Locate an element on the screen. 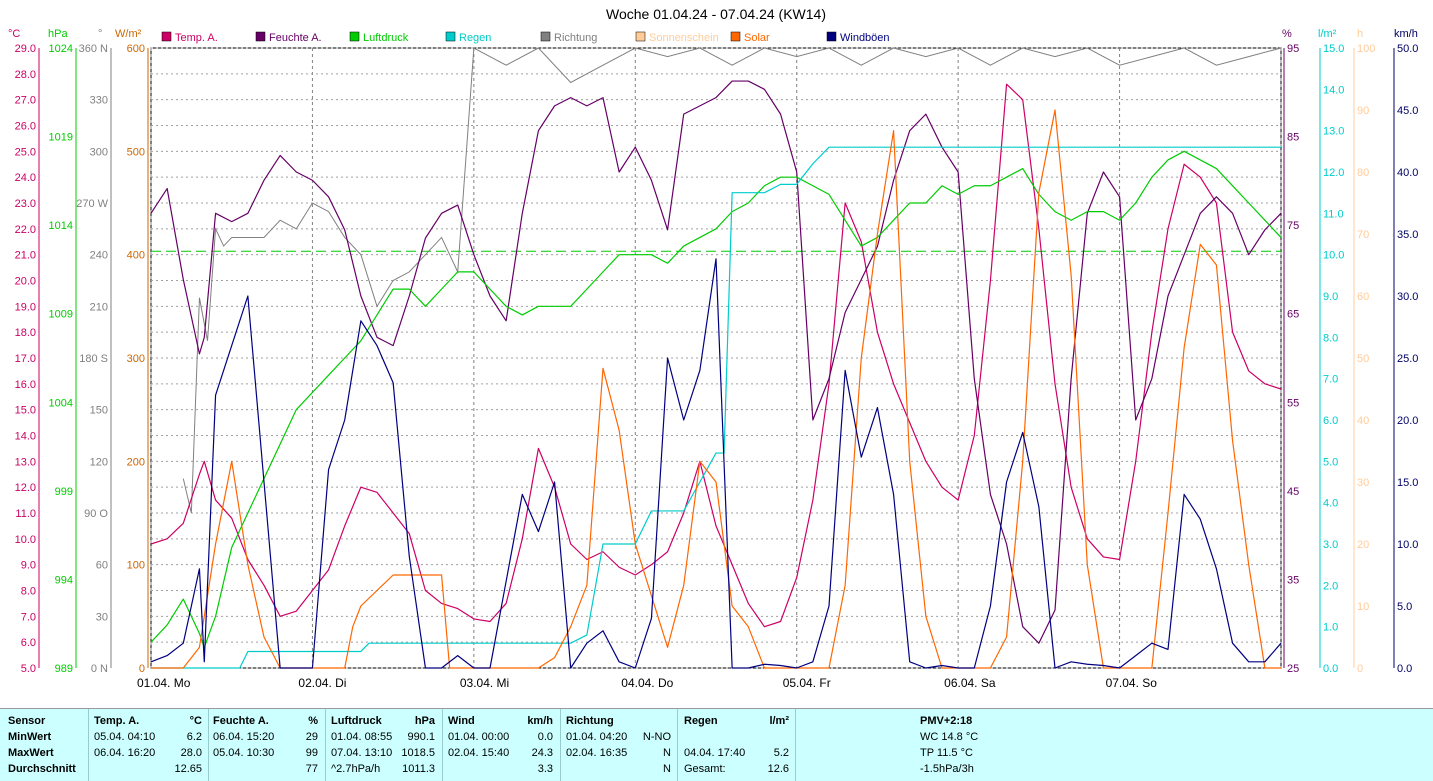  direction-tick-label: 210 is located at coordinates (99, 307).